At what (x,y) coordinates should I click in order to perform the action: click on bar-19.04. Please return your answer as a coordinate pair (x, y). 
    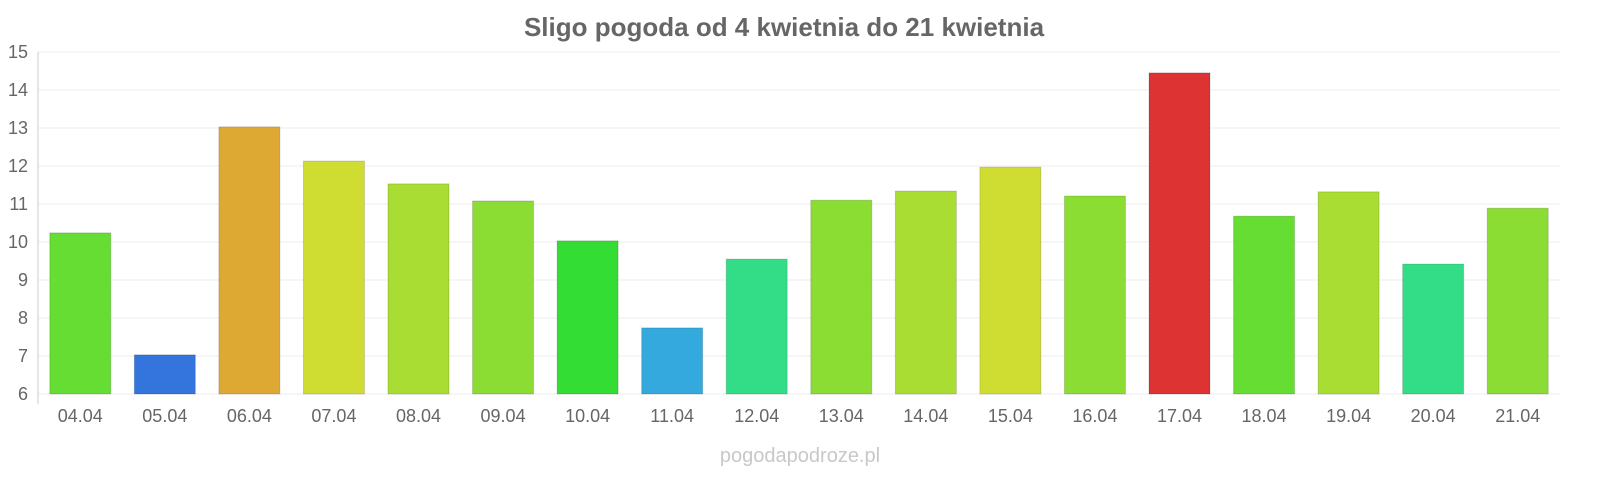
    Looking at the image, I should click on (1348, 293).